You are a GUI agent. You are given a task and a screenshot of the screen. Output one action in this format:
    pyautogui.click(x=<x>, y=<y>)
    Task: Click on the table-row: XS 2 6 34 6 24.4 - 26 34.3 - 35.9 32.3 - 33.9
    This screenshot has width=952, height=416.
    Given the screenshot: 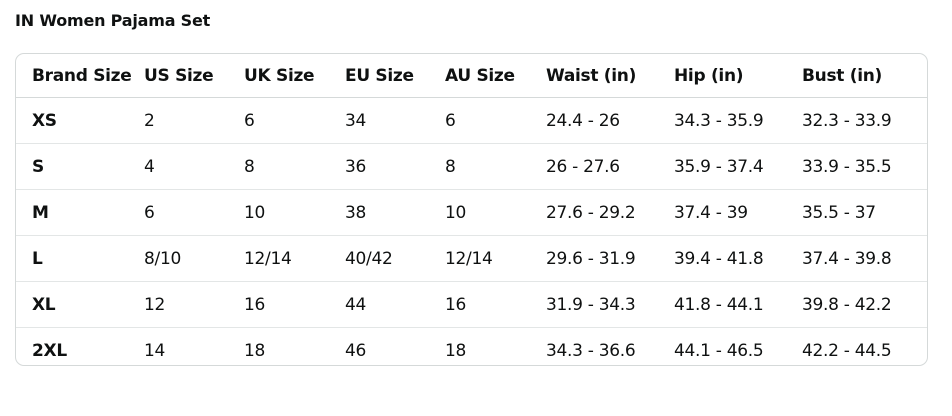 What is the action you would take?
    pyautogui.click(x=471, y=120)
    